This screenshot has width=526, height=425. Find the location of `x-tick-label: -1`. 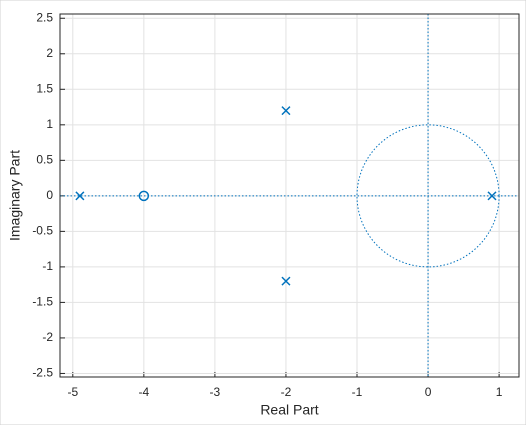

x-tick-label: -1 is located at coordinates (357, 392).